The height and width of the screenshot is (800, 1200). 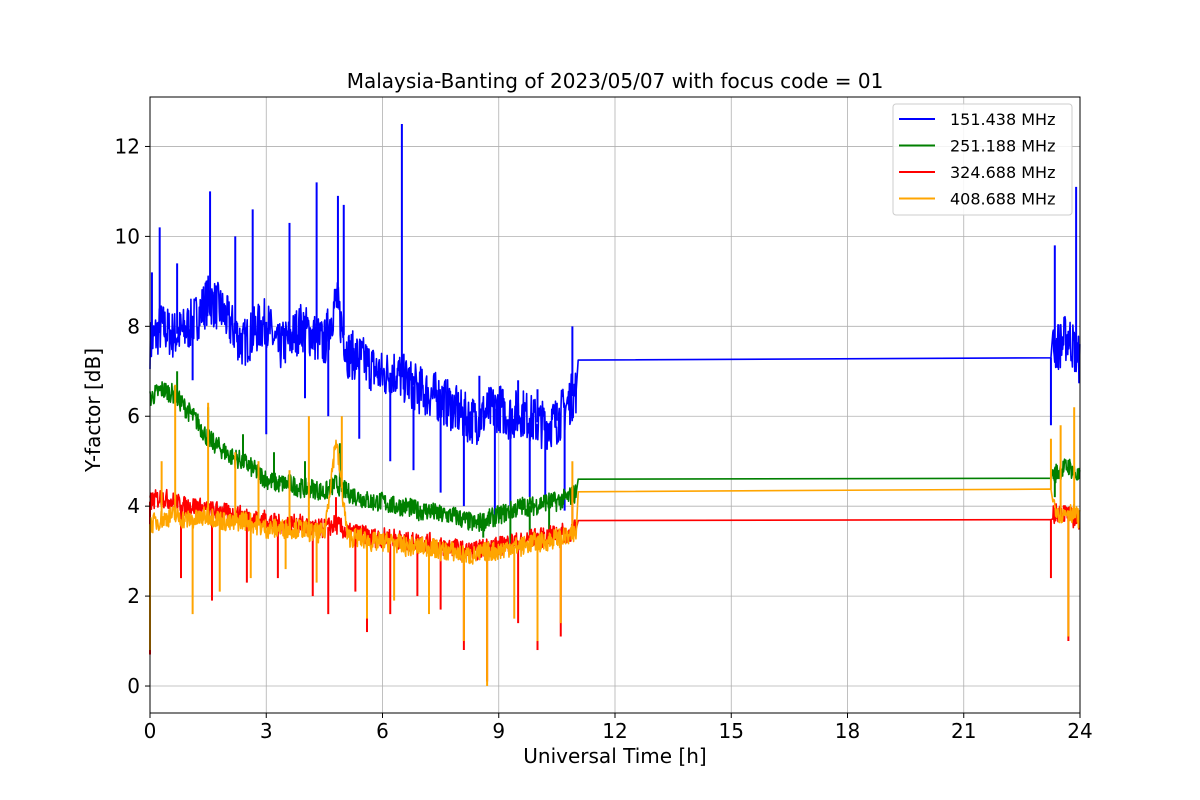 I want to click on x-tick-label: 0, so click(x=150, y=731).